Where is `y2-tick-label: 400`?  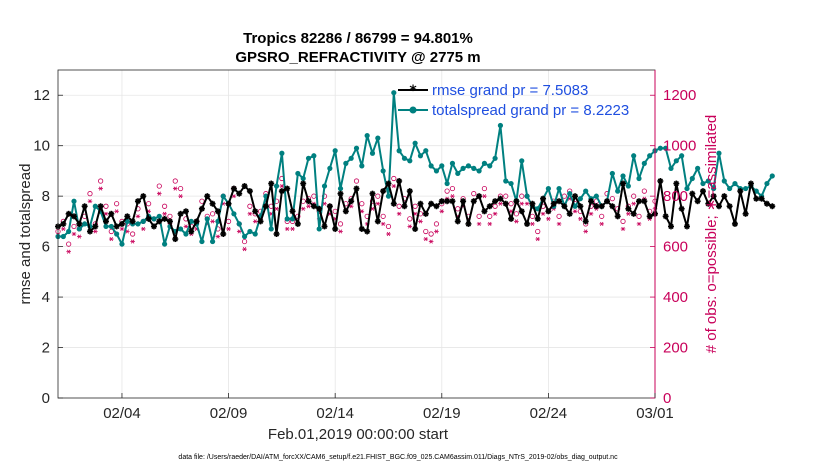
y2-tick-label: 400 is located at coordinates (675, 297).